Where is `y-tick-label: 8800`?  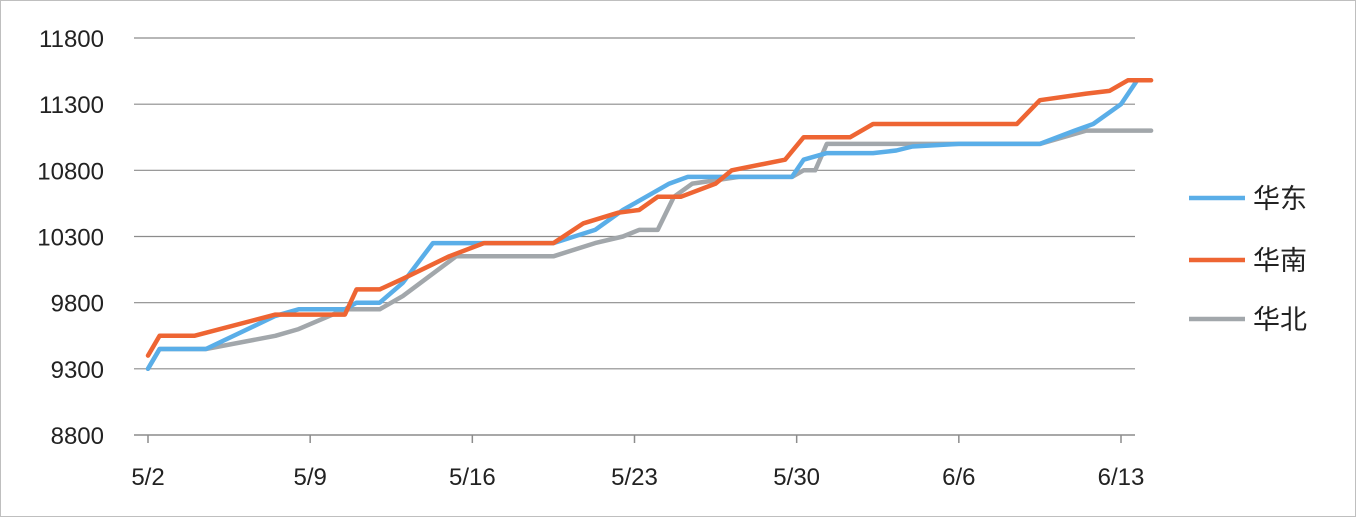
y-tick-label: 8800 is located at coordinates (77, 436).